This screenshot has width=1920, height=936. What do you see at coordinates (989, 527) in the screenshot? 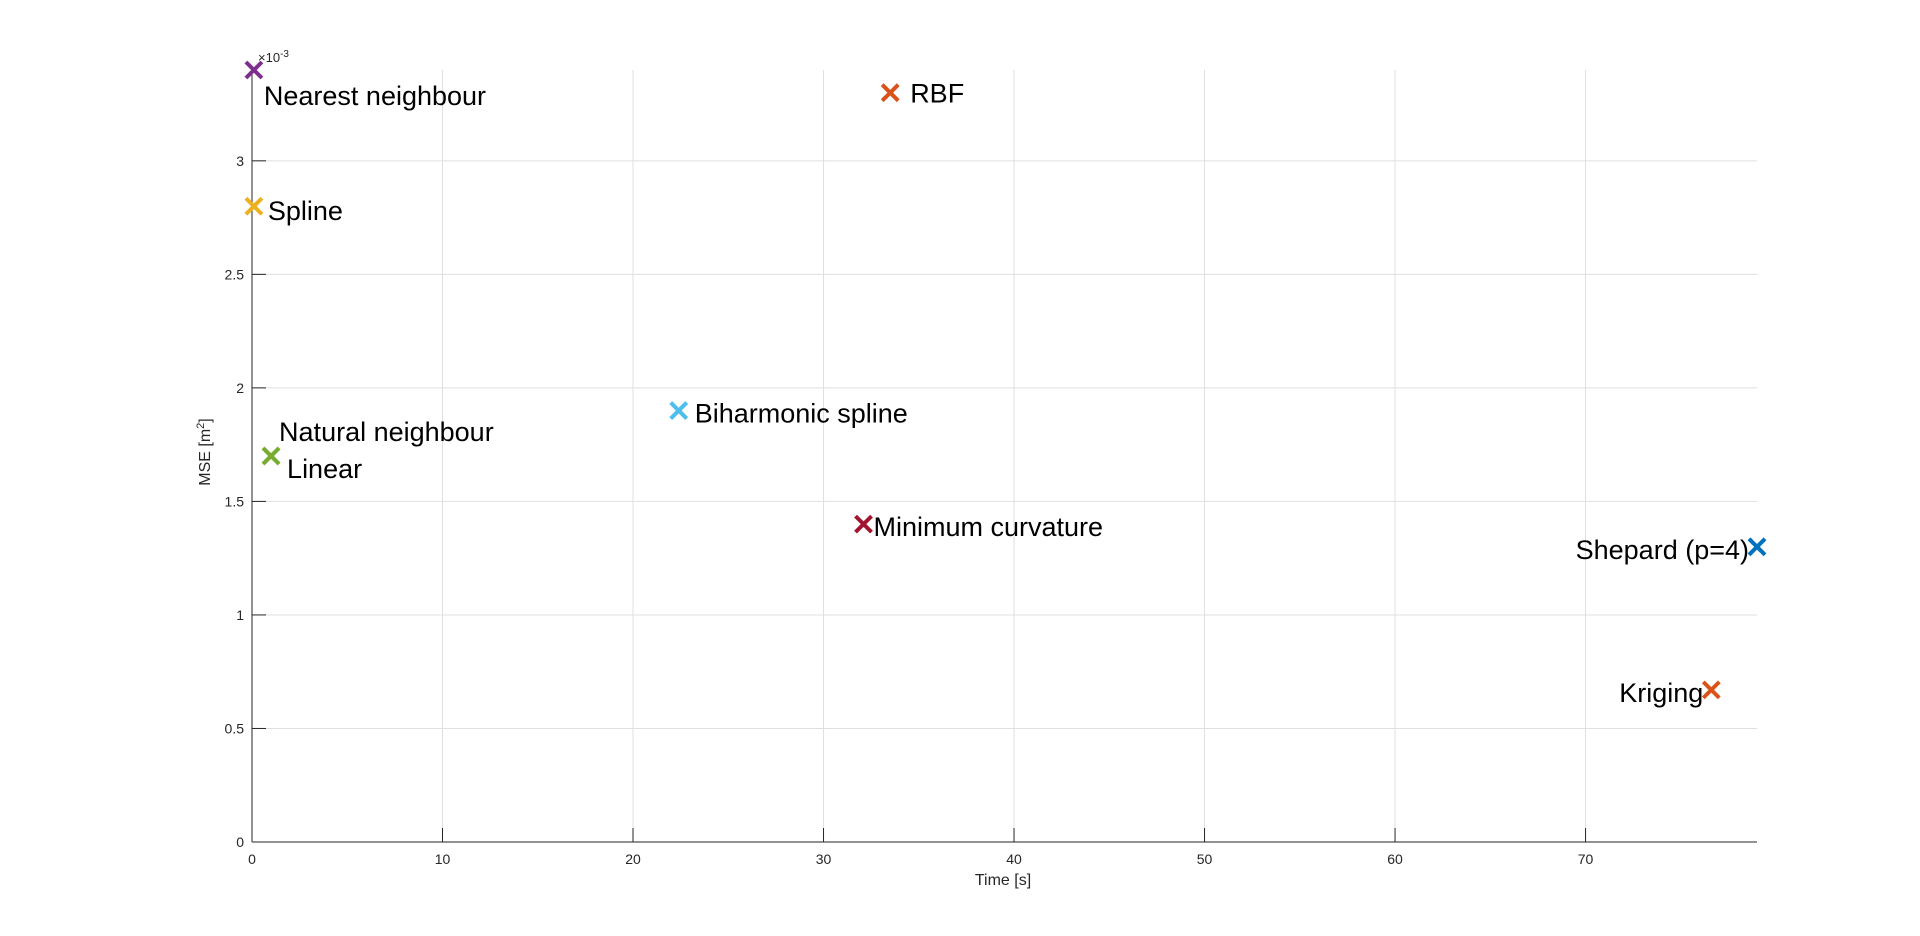
I see `point-label: Minimum curvature` at bounding box center [989, 527].